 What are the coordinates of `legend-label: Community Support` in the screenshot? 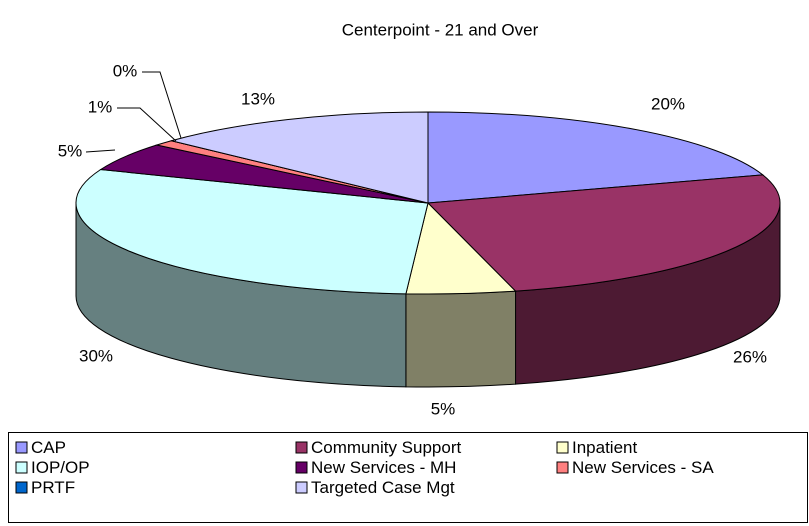 It's located at (386, 447).